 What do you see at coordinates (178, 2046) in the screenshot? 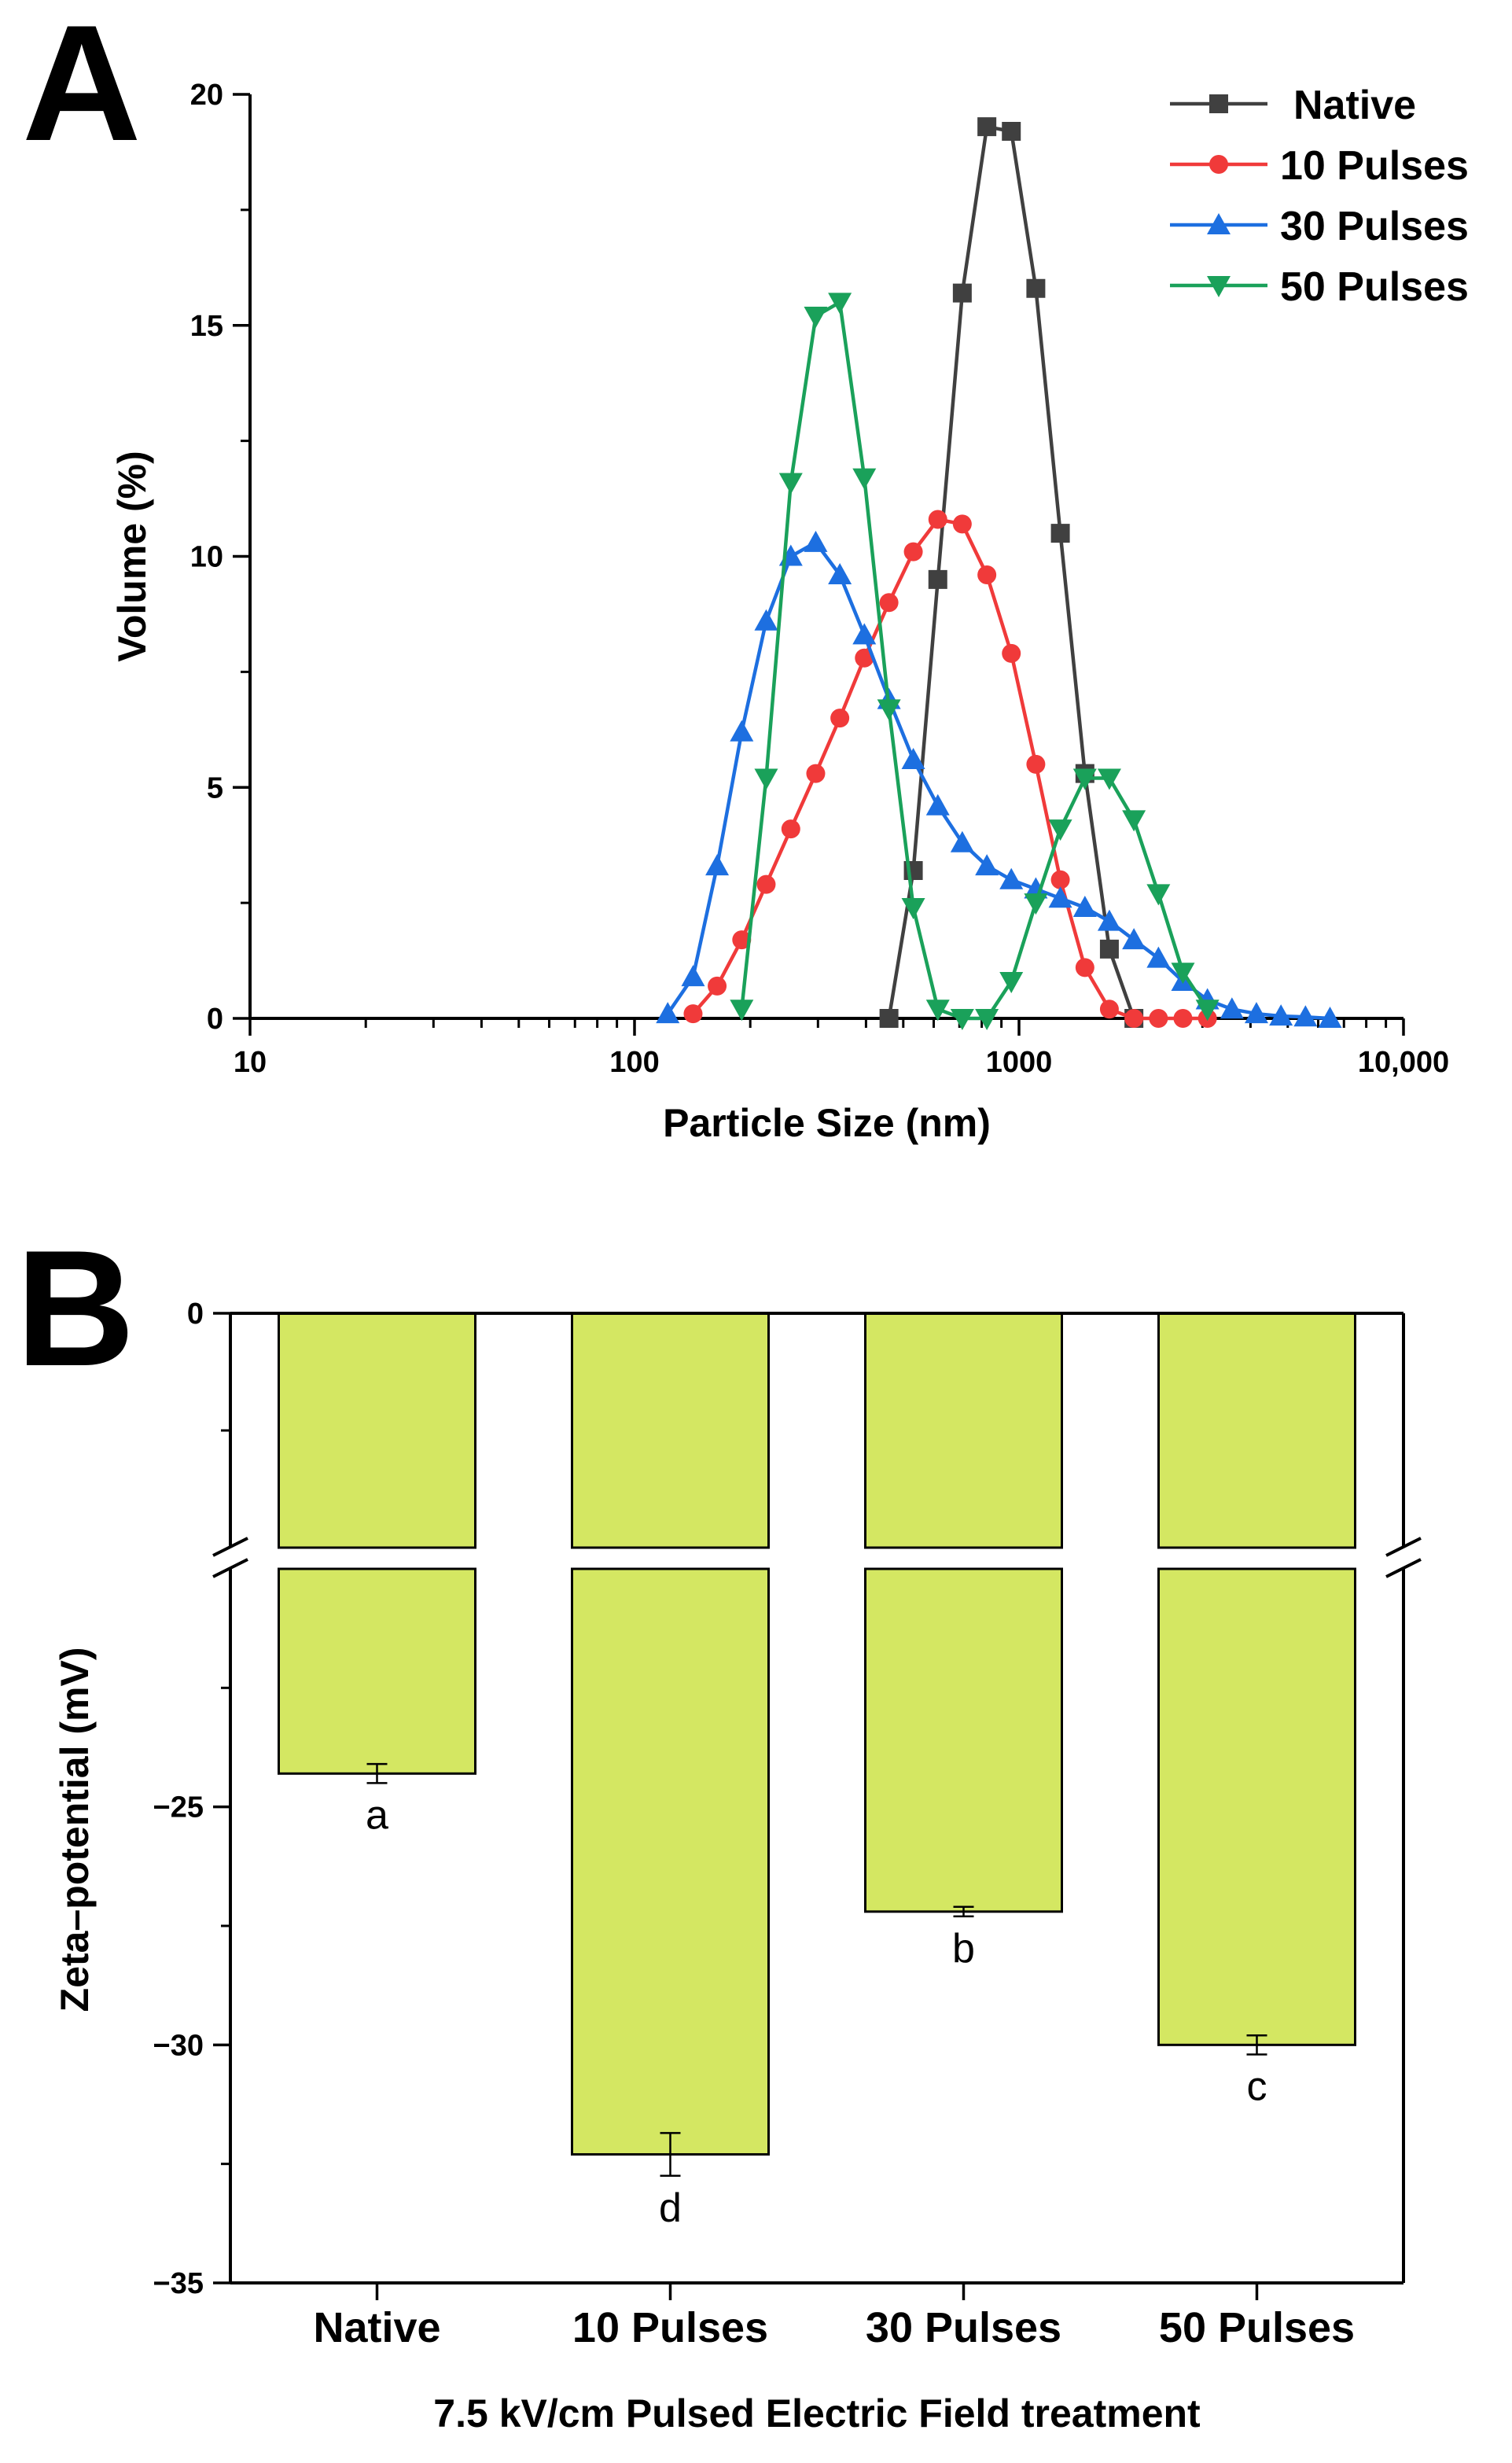
I see `panel-b-y-tick-label: −30` at bounding box center [178, 2046].